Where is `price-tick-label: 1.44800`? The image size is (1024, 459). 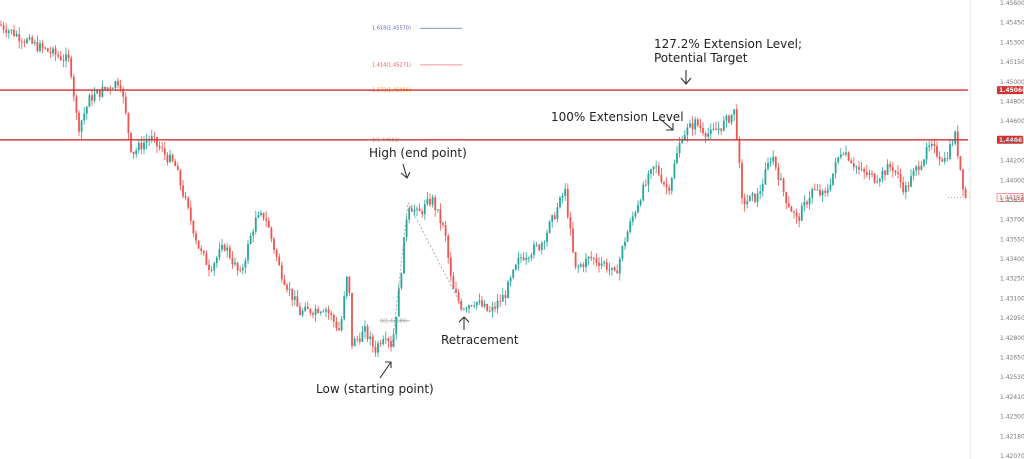
price-tick-label: 1.44800 is located at coordinates (1012, 101).